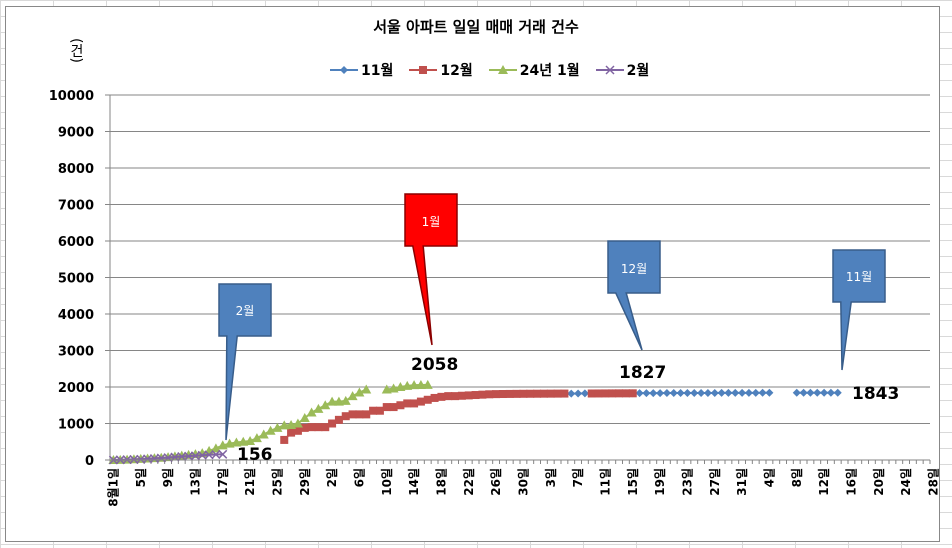 Image resolution: width=952 pixels, height=548 pixels. I want to click on legend-item-dec: 12월, so click(441, 70).